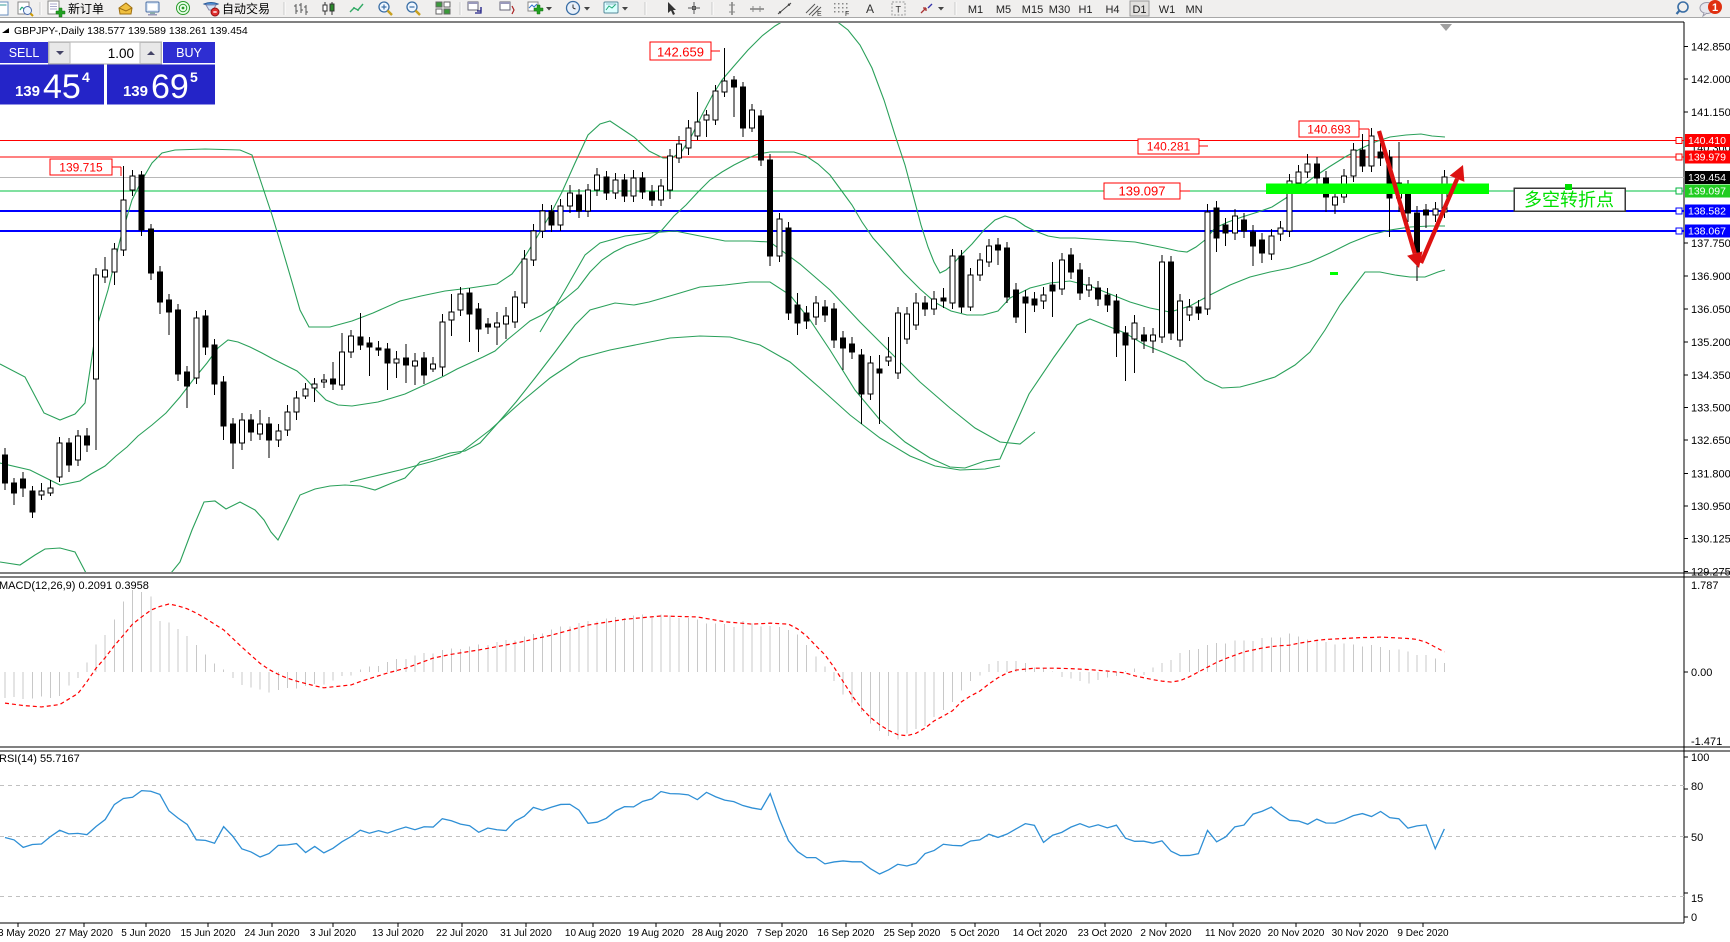 This screenshot has width=1730, height=942. Describe the element at coordinates (86, 77) in the screenshot. I see `svg-text: 4` at that location.